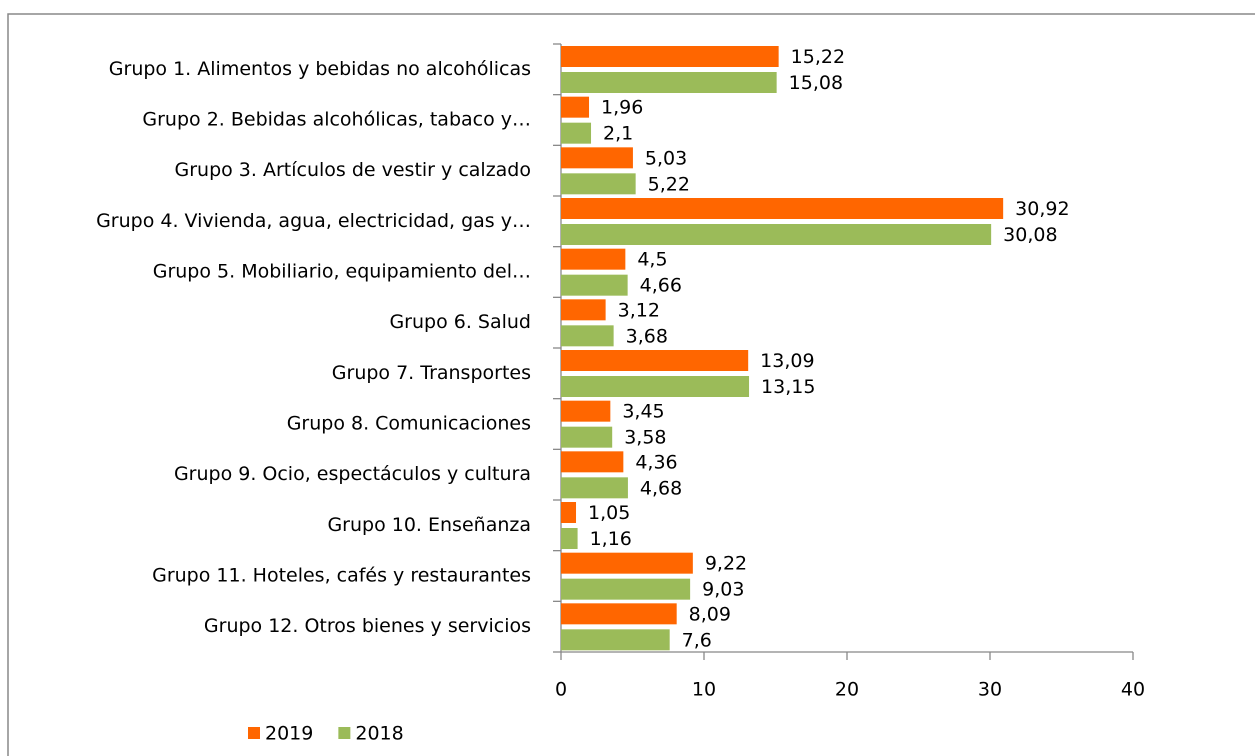  I want to click on value-label: 4,66, so click(661, 286).